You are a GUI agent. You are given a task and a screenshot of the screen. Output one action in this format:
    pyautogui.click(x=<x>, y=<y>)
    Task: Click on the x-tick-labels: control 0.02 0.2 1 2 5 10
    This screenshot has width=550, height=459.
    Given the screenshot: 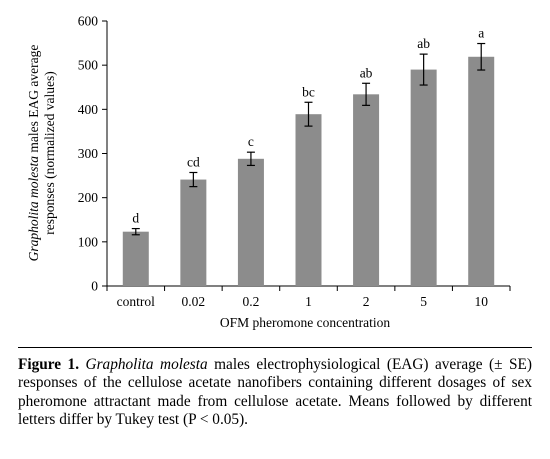 What is the action you would take?
    pyautogui.click(x=303, y=301)
    